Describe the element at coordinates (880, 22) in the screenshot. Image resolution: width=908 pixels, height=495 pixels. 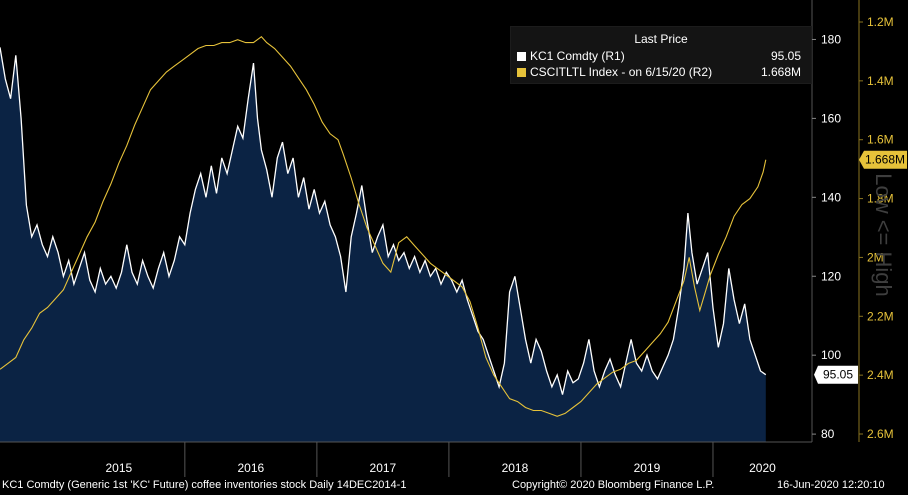
I see `right-tick-label: 1.2M` at that location.